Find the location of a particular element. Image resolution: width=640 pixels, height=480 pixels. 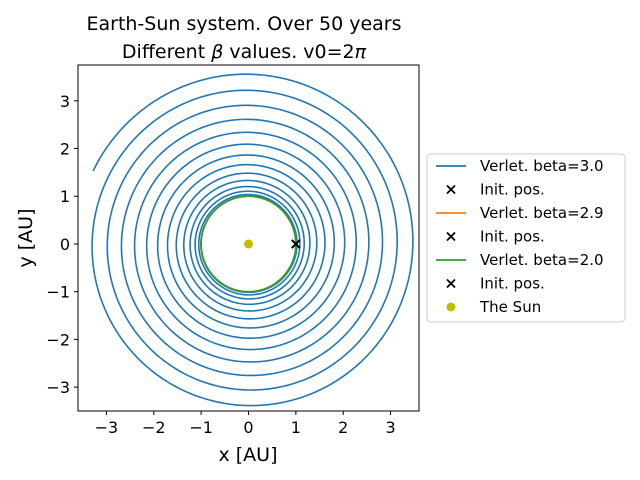

y-axis-label: y [AU] is located at coordinates (26, 237).